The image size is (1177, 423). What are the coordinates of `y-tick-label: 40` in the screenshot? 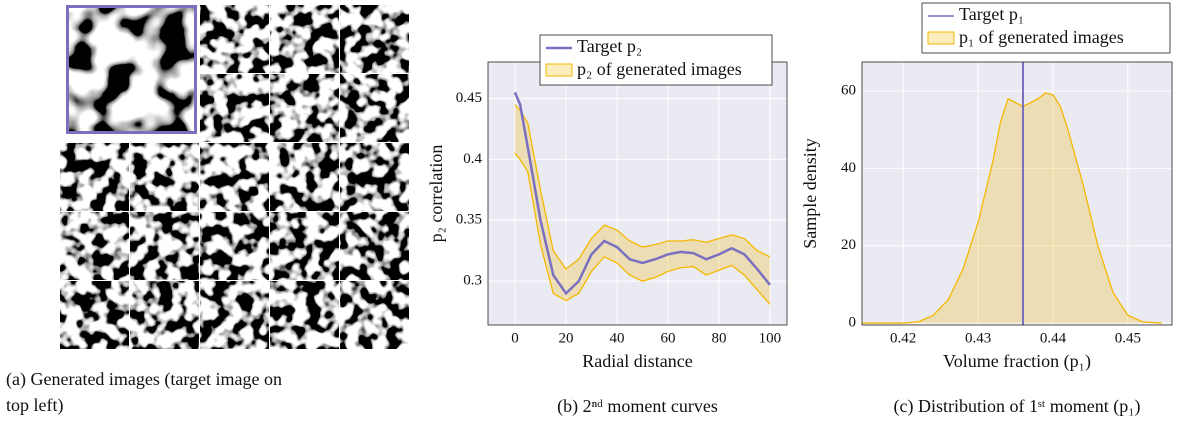 It's located at (848, 168).